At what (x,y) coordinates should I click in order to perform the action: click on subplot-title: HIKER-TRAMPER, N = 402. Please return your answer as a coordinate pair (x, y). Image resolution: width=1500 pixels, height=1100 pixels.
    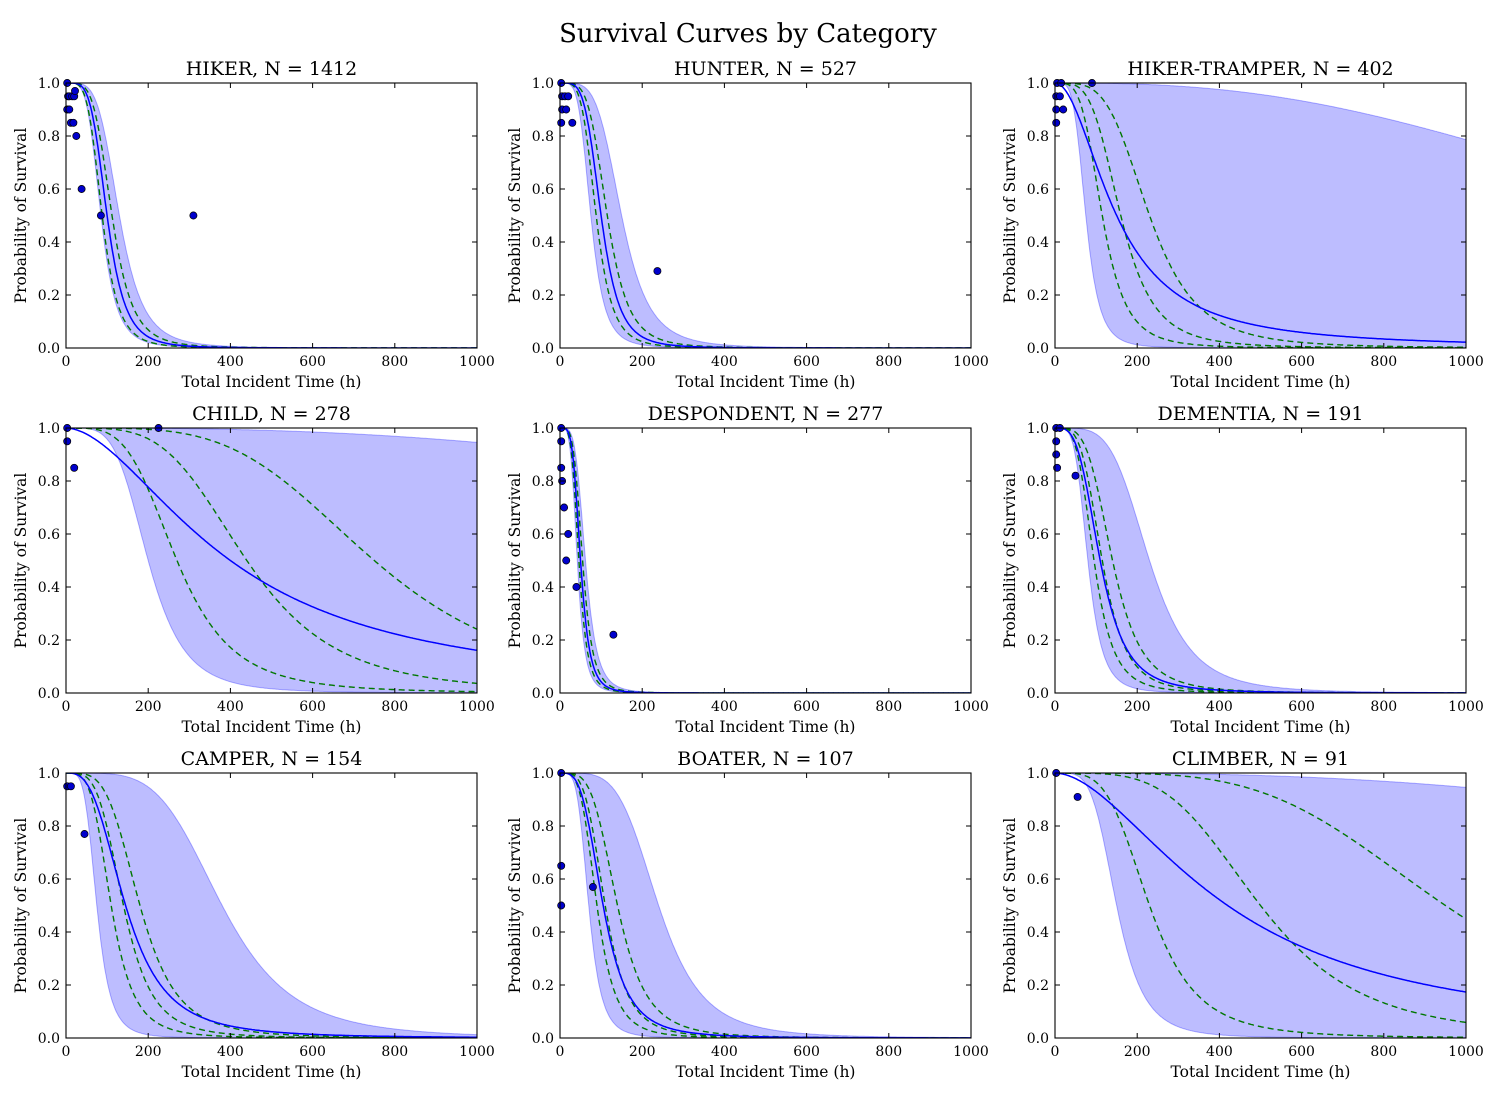
    Looking at the image, I should click on (1260, 69).